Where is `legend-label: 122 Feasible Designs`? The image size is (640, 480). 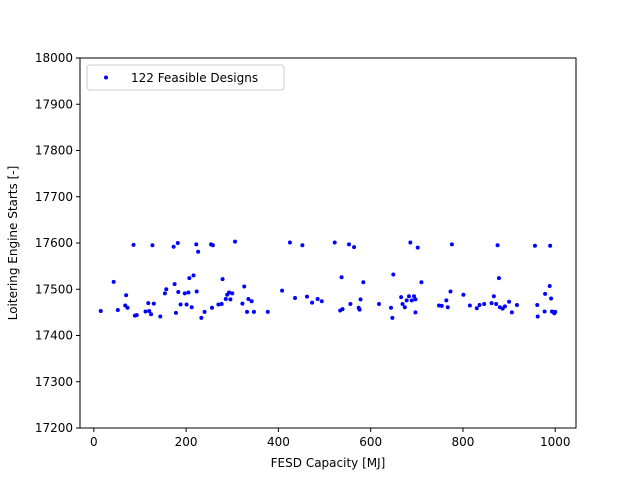 legend-label: 122 Feasible Designs is located at coordinates (194, 78).